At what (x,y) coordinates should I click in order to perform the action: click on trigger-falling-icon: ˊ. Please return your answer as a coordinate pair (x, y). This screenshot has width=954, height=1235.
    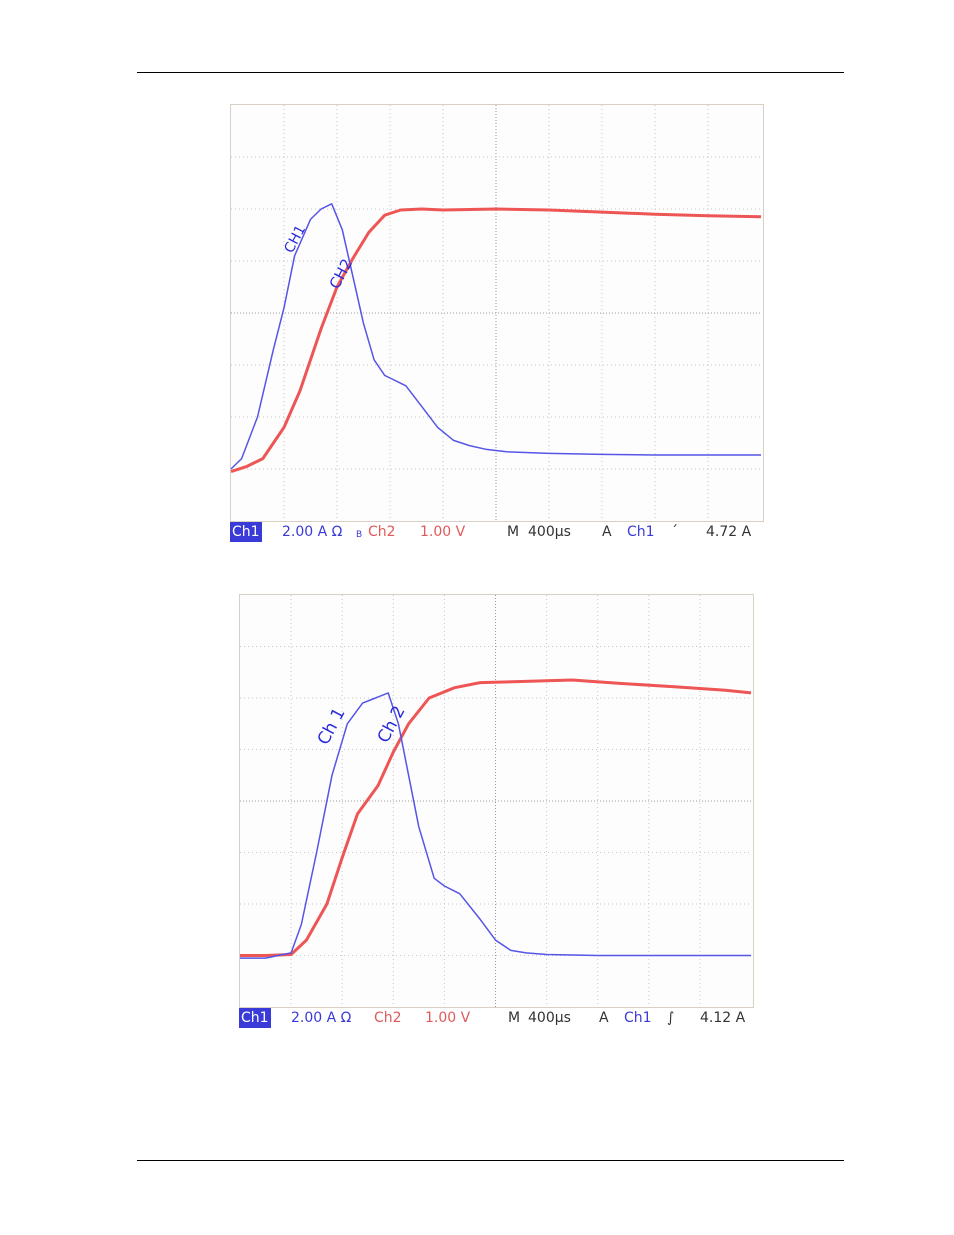
    Looking at the image, I should click on (674, 532).